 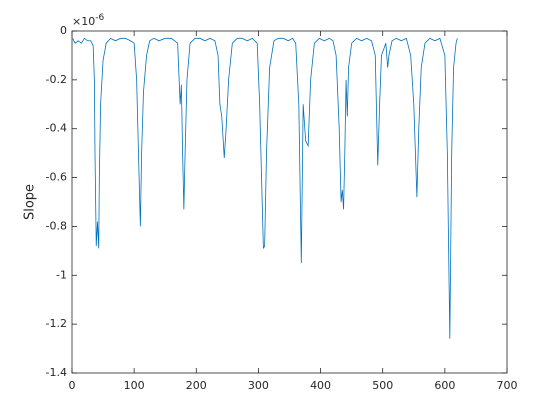 What do you see at coordinates (507, 385) in the screenshot?
I see `x-tick-label: 700` at bounding box center [507, 385].